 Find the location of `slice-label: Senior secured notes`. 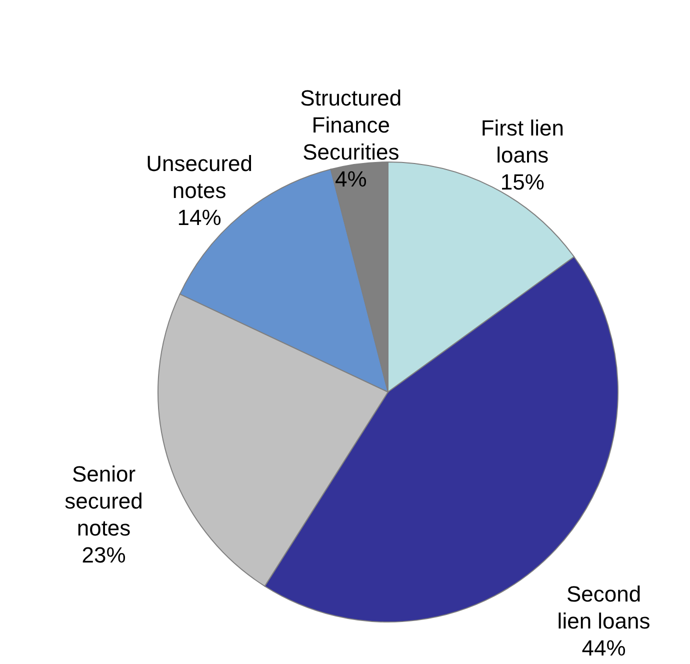

slice-label: Senior secured notes is located at coordinates (103, 501).